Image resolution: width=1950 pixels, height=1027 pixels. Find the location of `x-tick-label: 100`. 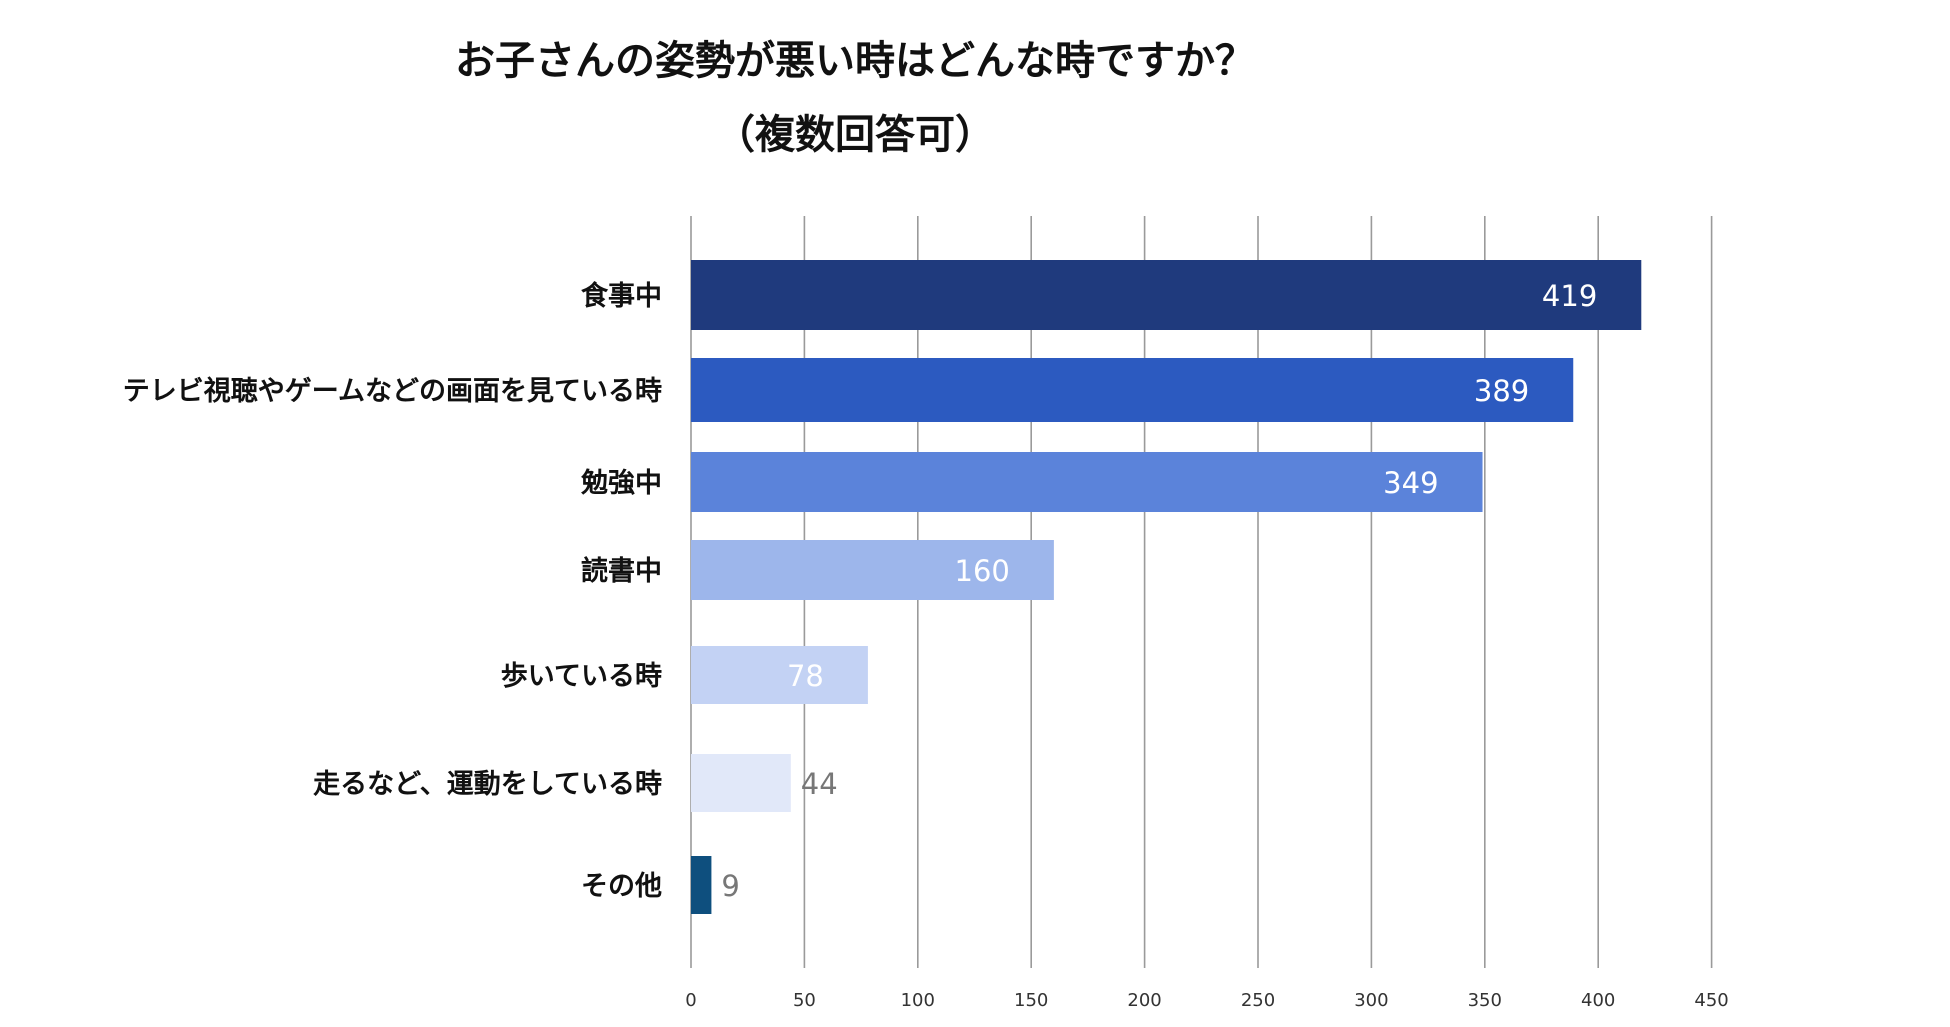

x-tick-label: 100 is located at coordinates (918, 1000).